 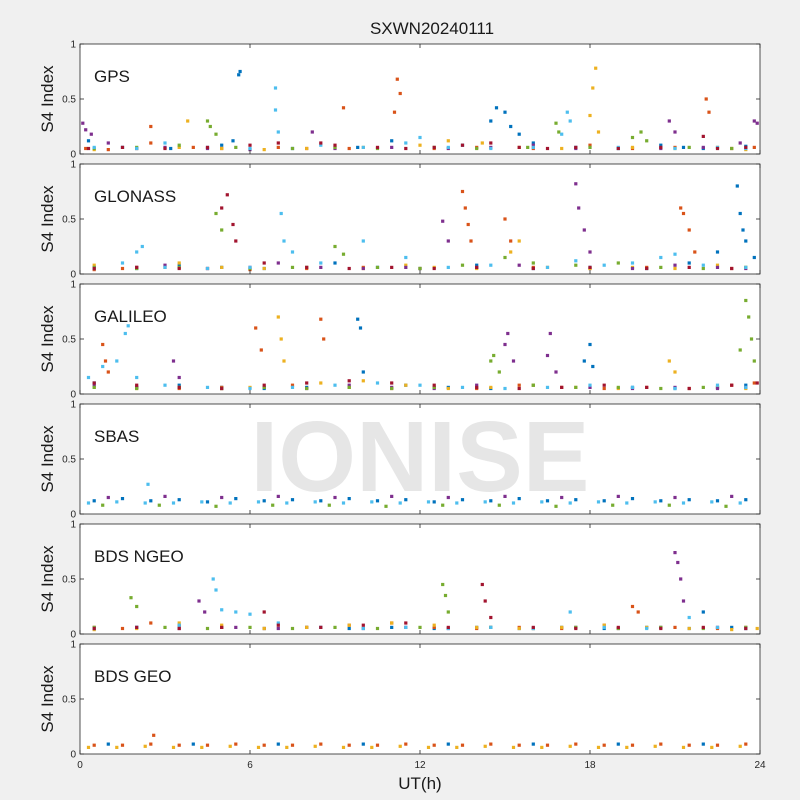 What do you see at coordinates (422, 344) in the screenshot?
I see `panel-points` at bounding box center [422, 344].